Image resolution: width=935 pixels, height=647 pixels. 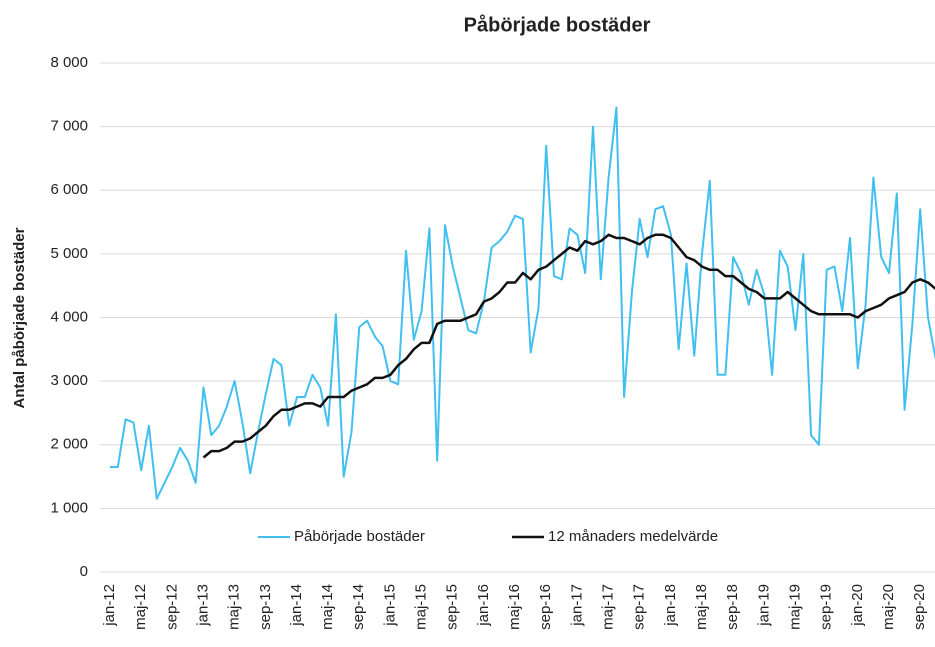 I want to click on x-tick-label: jan-14, so click(x=296, y=605).